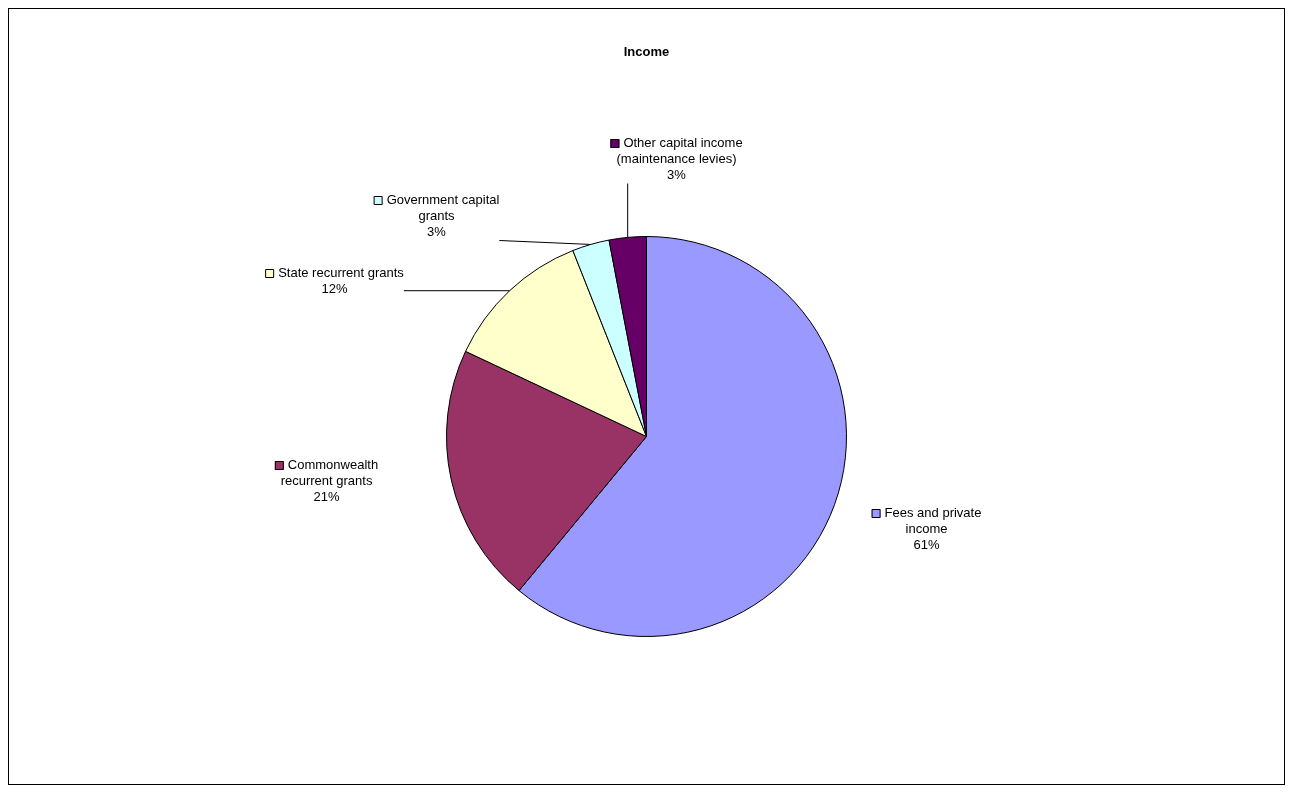  I want to click on data-label: 12%, so click(334, 289).